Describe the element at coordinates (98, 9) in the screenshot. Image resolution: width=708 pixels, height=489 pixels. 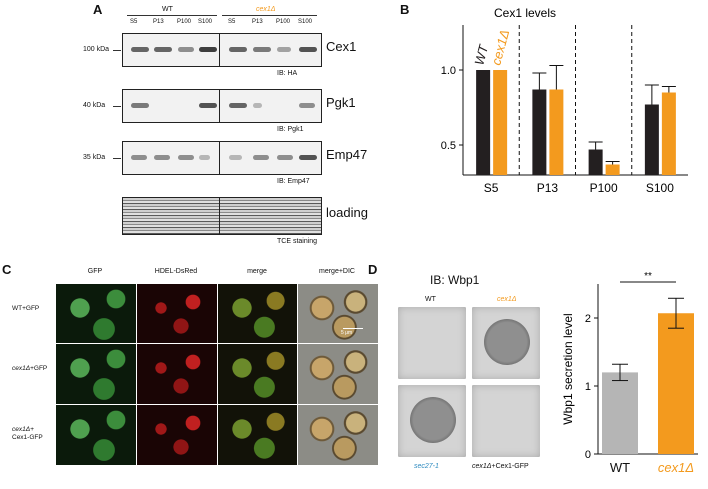
I see `panel-a-letter: A` at that location.